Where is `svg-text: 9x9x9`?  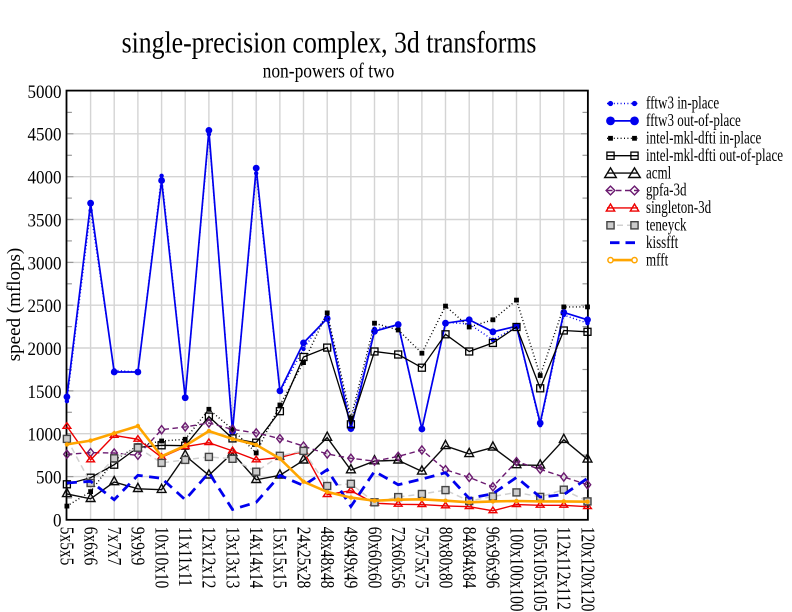 svg-text: 9x9x9 is located at coordinates (138, 546).